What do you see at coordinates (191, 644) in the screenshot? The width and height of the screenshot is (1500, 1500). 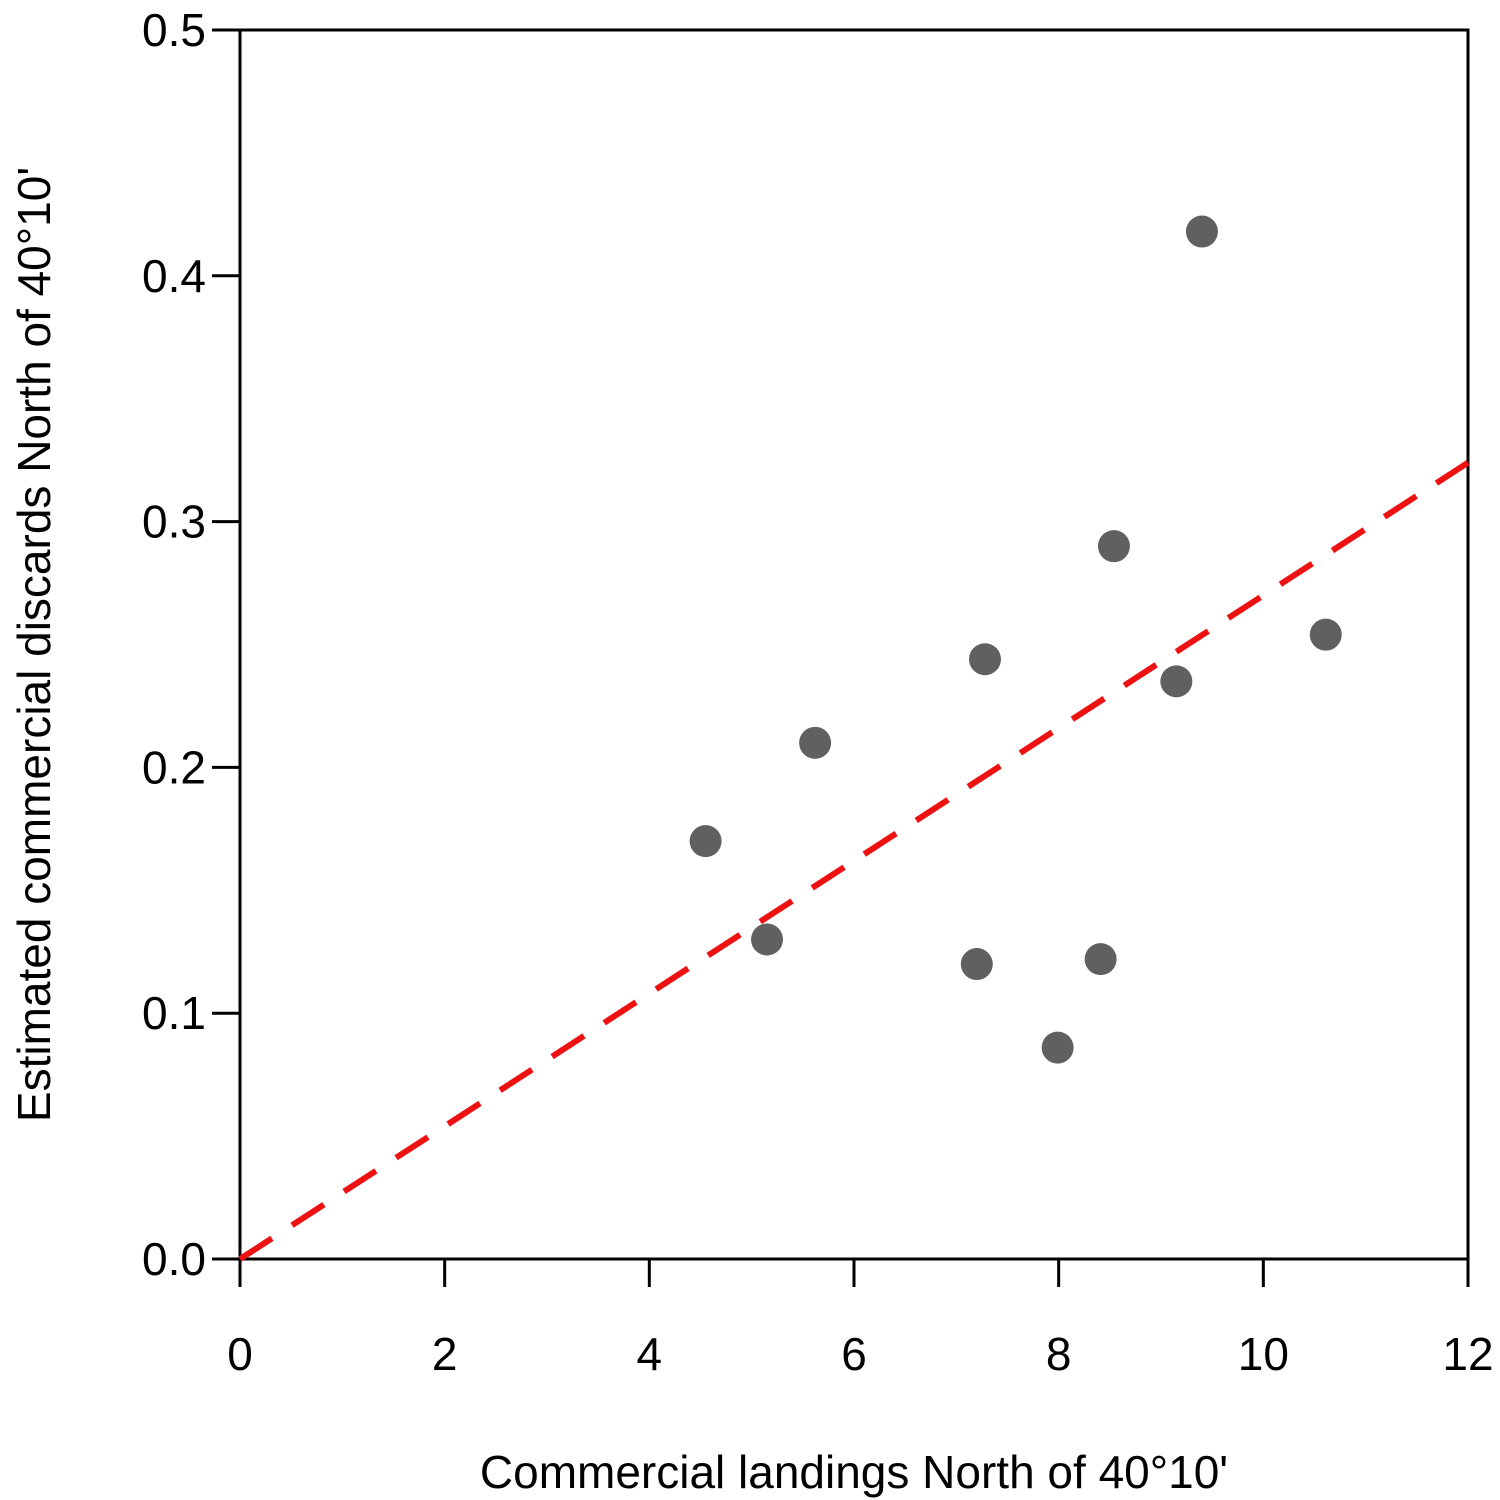 I see `y-axis: 0.0 0.1 0.2 0.3 0.4 0.5` at bounding box center [191, 644].